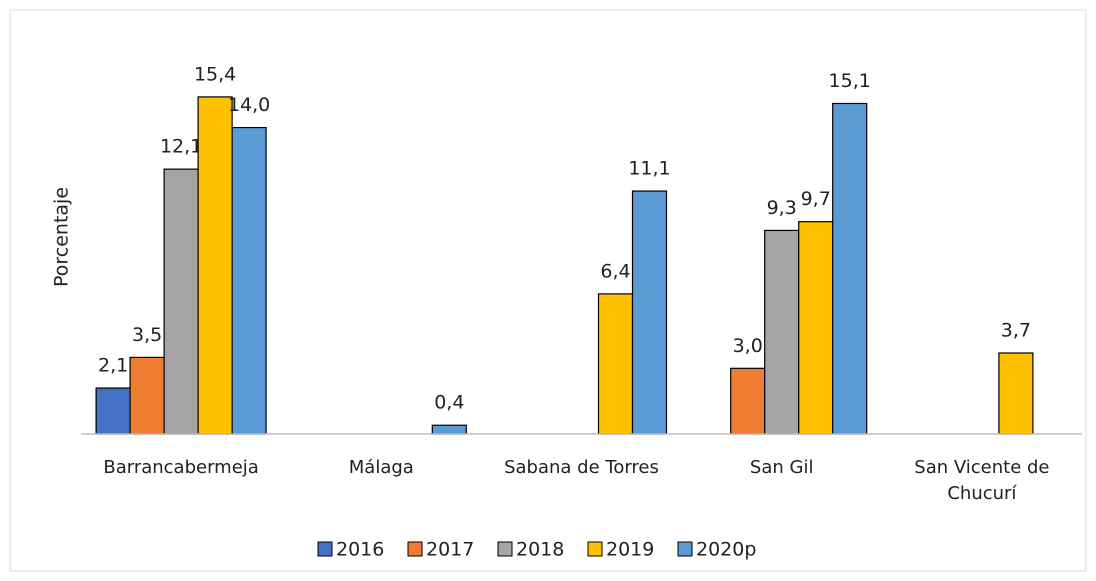  What do you see at coordinates (816, 199) in the screenshot?
I see `data-label: 9,7` at bounding box center [816, 199].